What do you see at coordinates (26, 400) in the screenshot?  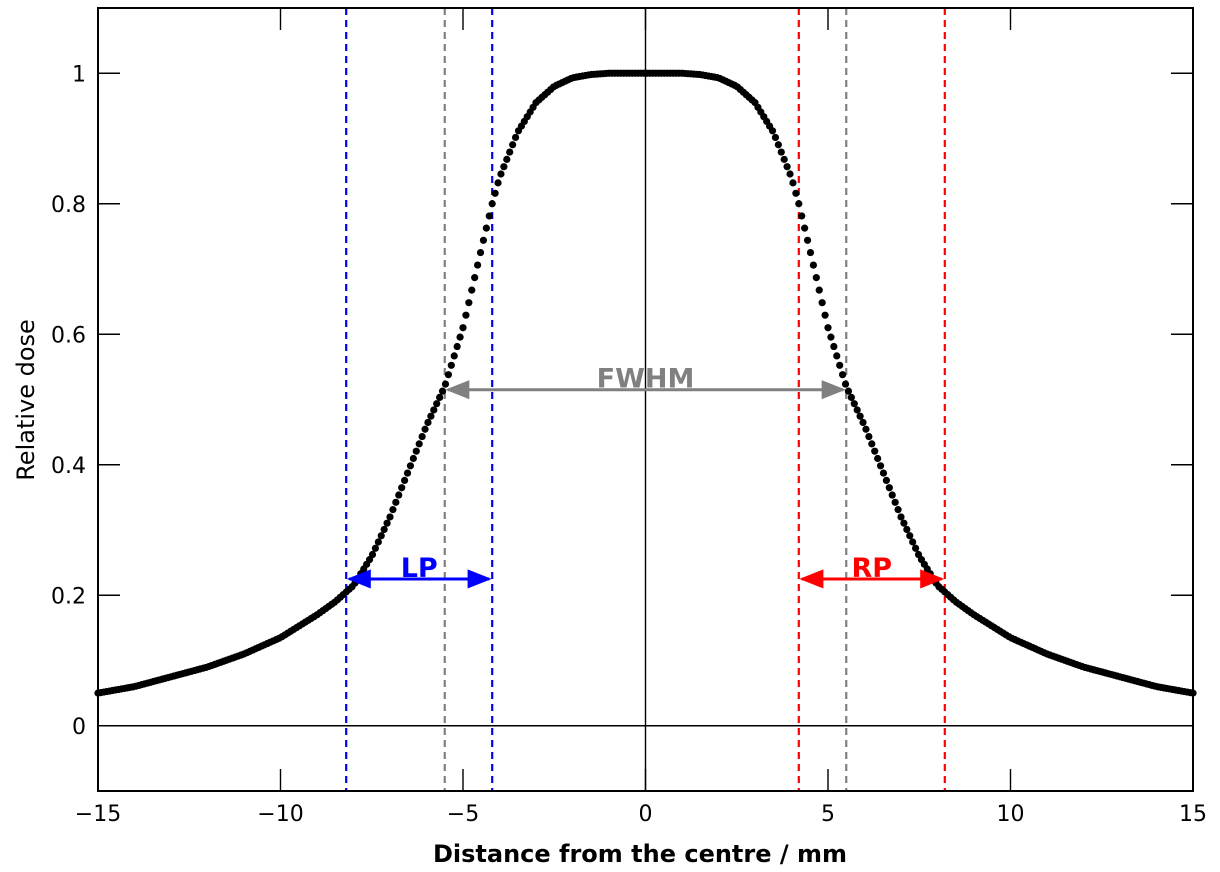 I see `y-axis-title: Relative dose` at bounding box center [26, 400].